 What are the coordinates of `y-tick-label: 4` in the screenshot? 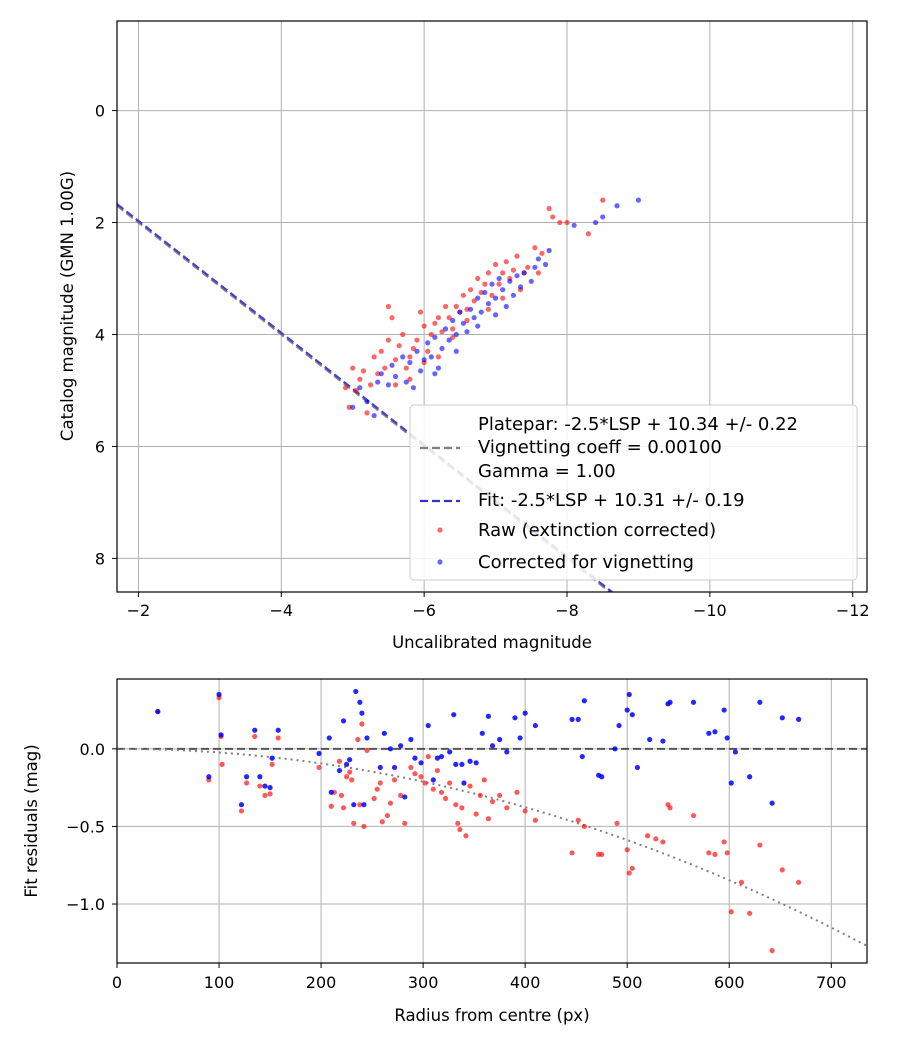 It's located at (100, 334).